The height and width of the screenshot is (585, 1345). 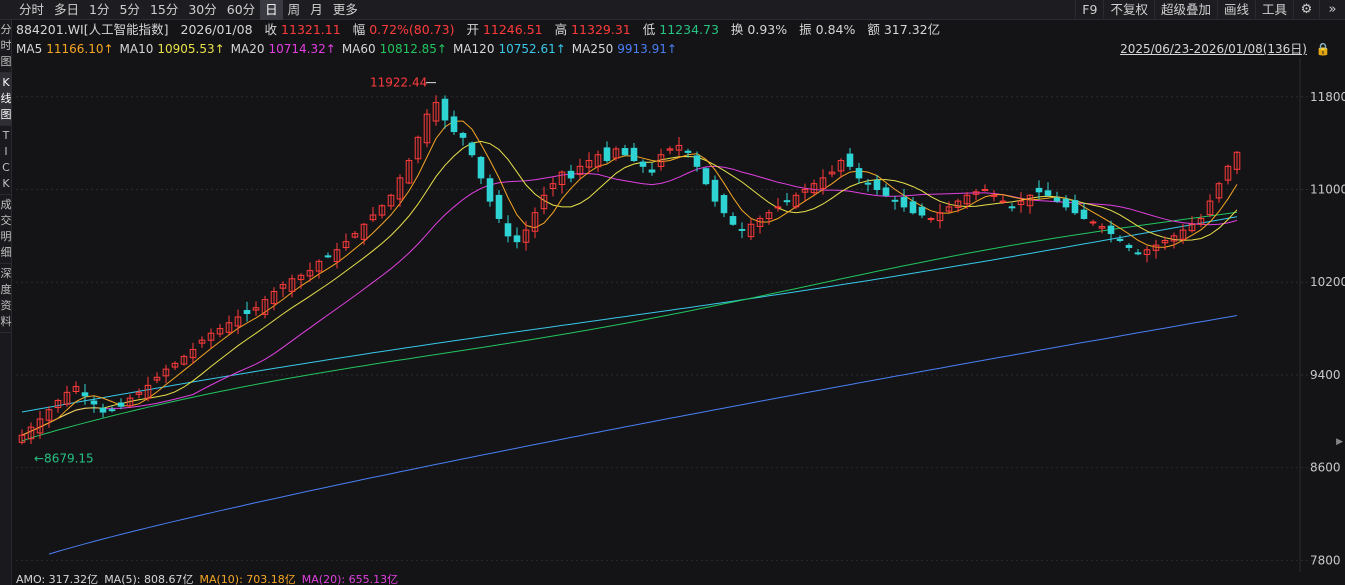 What do you see at coordinates (172, 49) in the screenshot?
I see `ma-legend-ma10: MA10 10905.53↑` at bounding box center [172, 49].